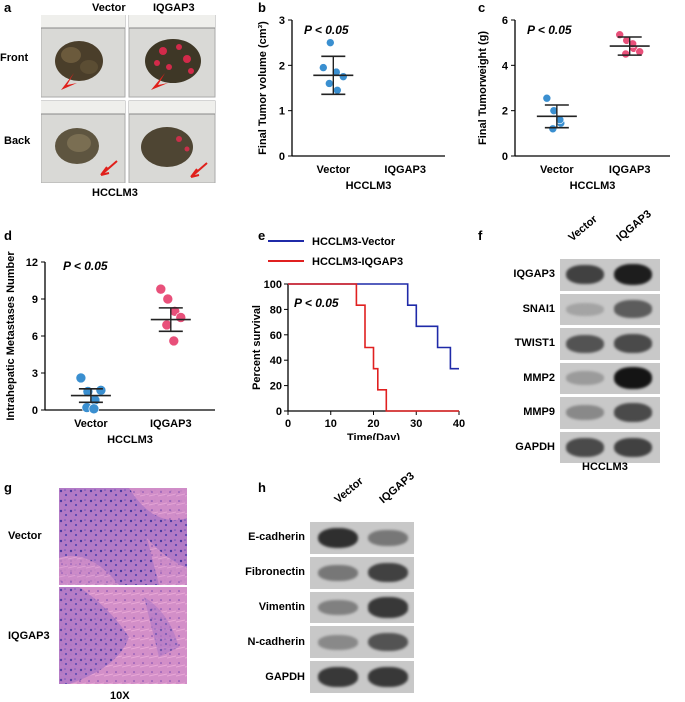 Image resolution: width=685 pixels, height=702 pixels. Describe the element at coordinates (14, 58) in the screenshot. I see `panel-a-row-front: Front` at that location.